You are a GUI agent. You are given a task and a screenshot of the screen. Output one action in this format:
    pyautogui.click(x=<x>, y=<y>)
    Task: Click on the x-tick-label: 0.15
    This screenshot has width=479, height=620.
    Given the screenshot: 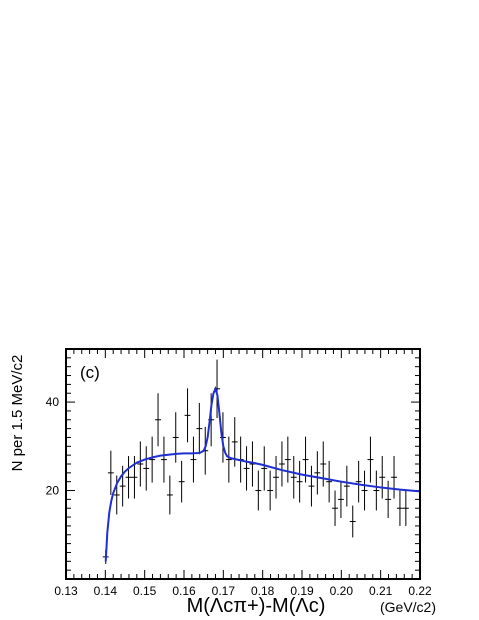 What is the action you would take?
    pyautogui.click(x=145, y=591)
    